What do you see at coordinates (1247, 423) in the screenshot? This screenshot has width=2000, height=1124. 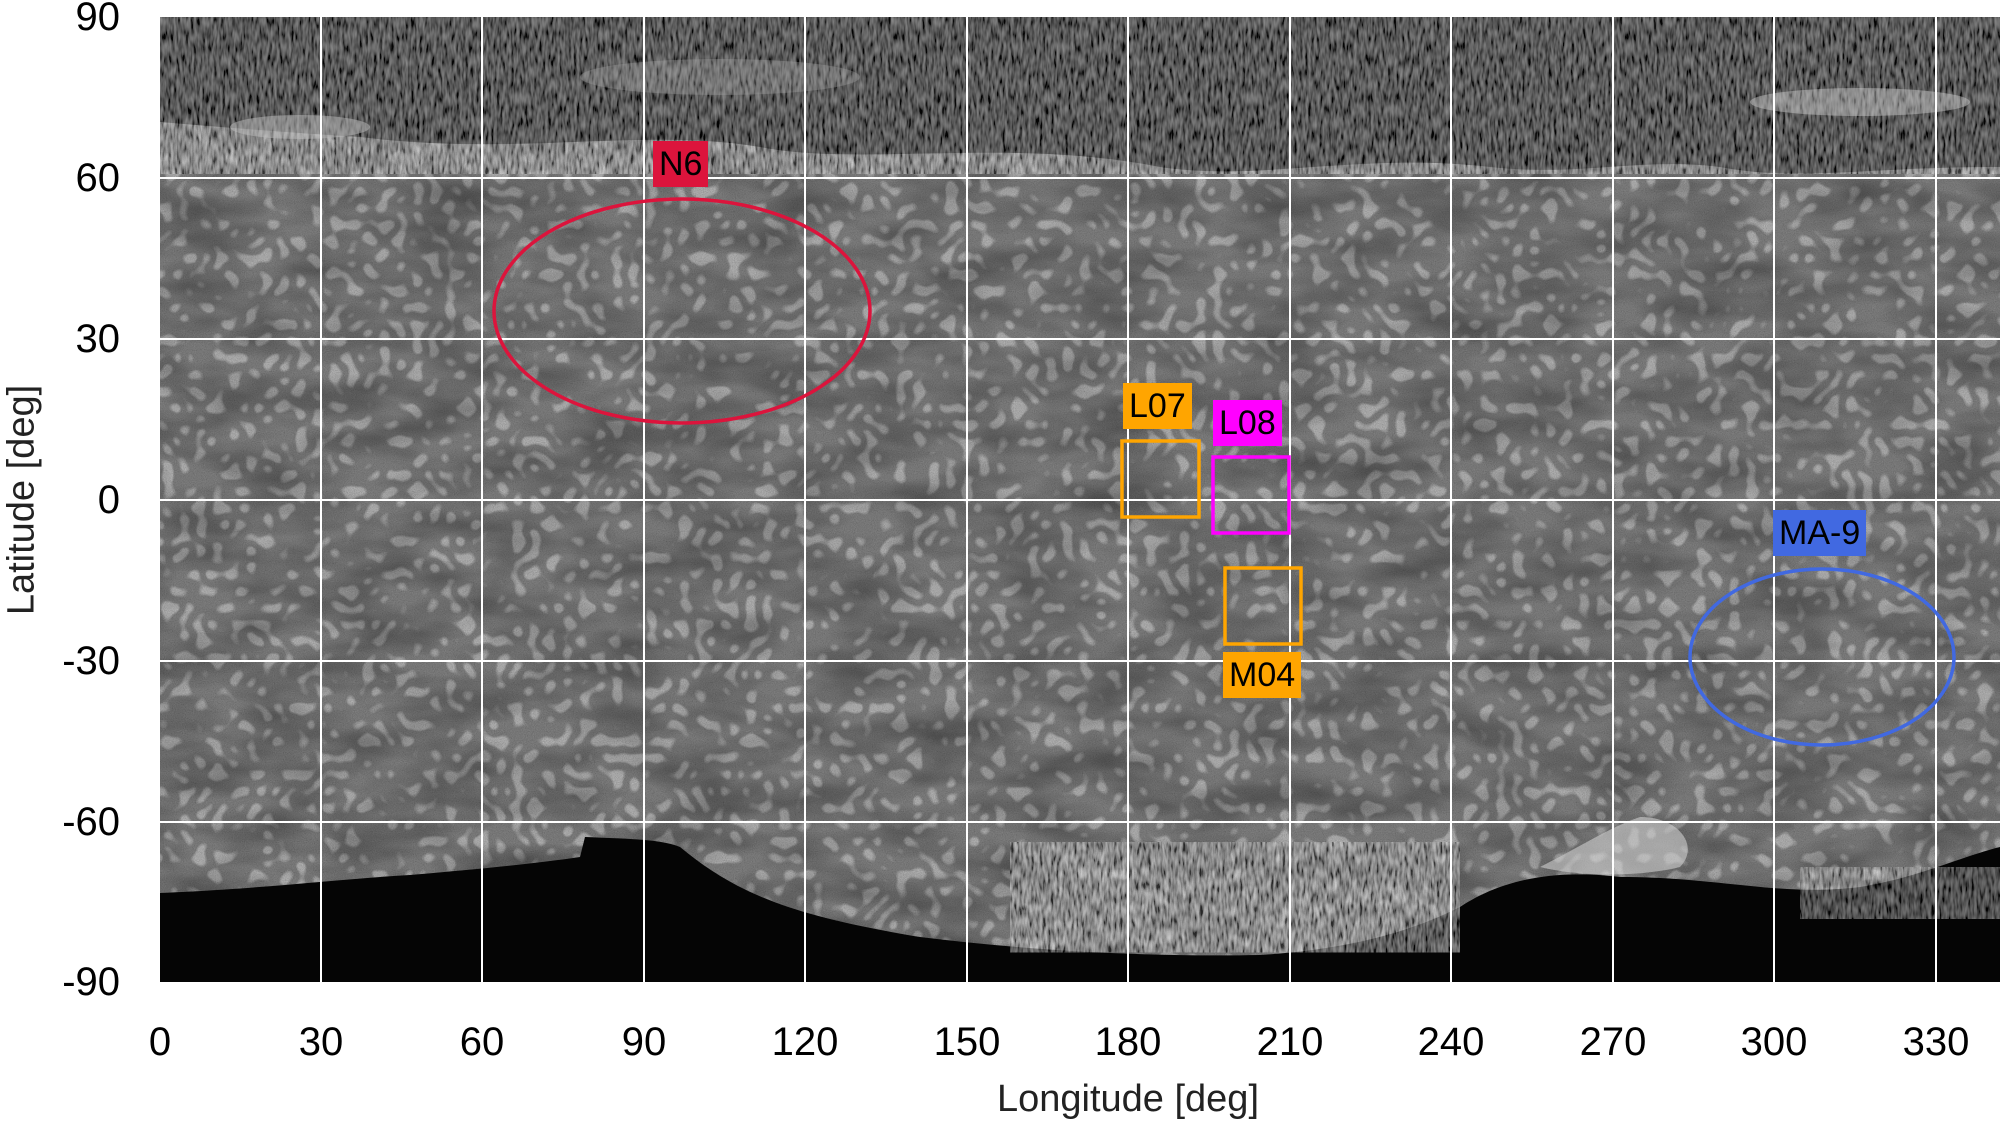 I see `l08-region-label: L08` at bounding box center [1247, 423].